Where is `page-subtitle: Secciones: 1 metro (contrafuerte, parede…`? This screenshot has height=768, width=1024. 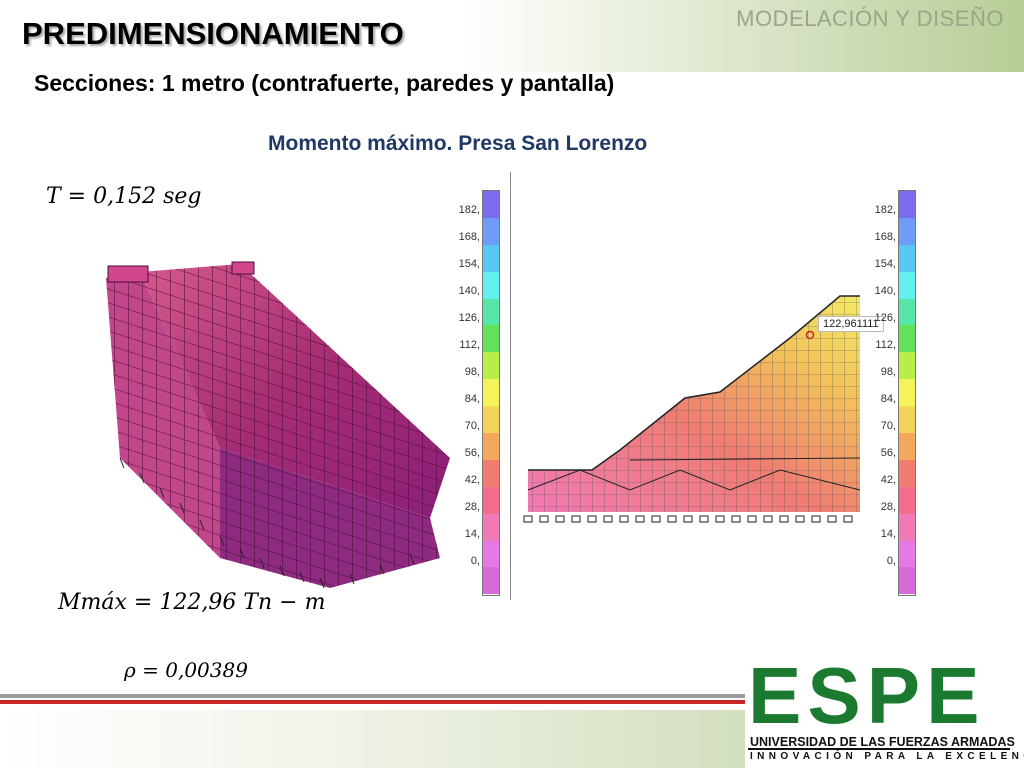
page-subtitle: Secciones: 1 metro (contrafuerte, parede… is located at coordinates (324, 83).